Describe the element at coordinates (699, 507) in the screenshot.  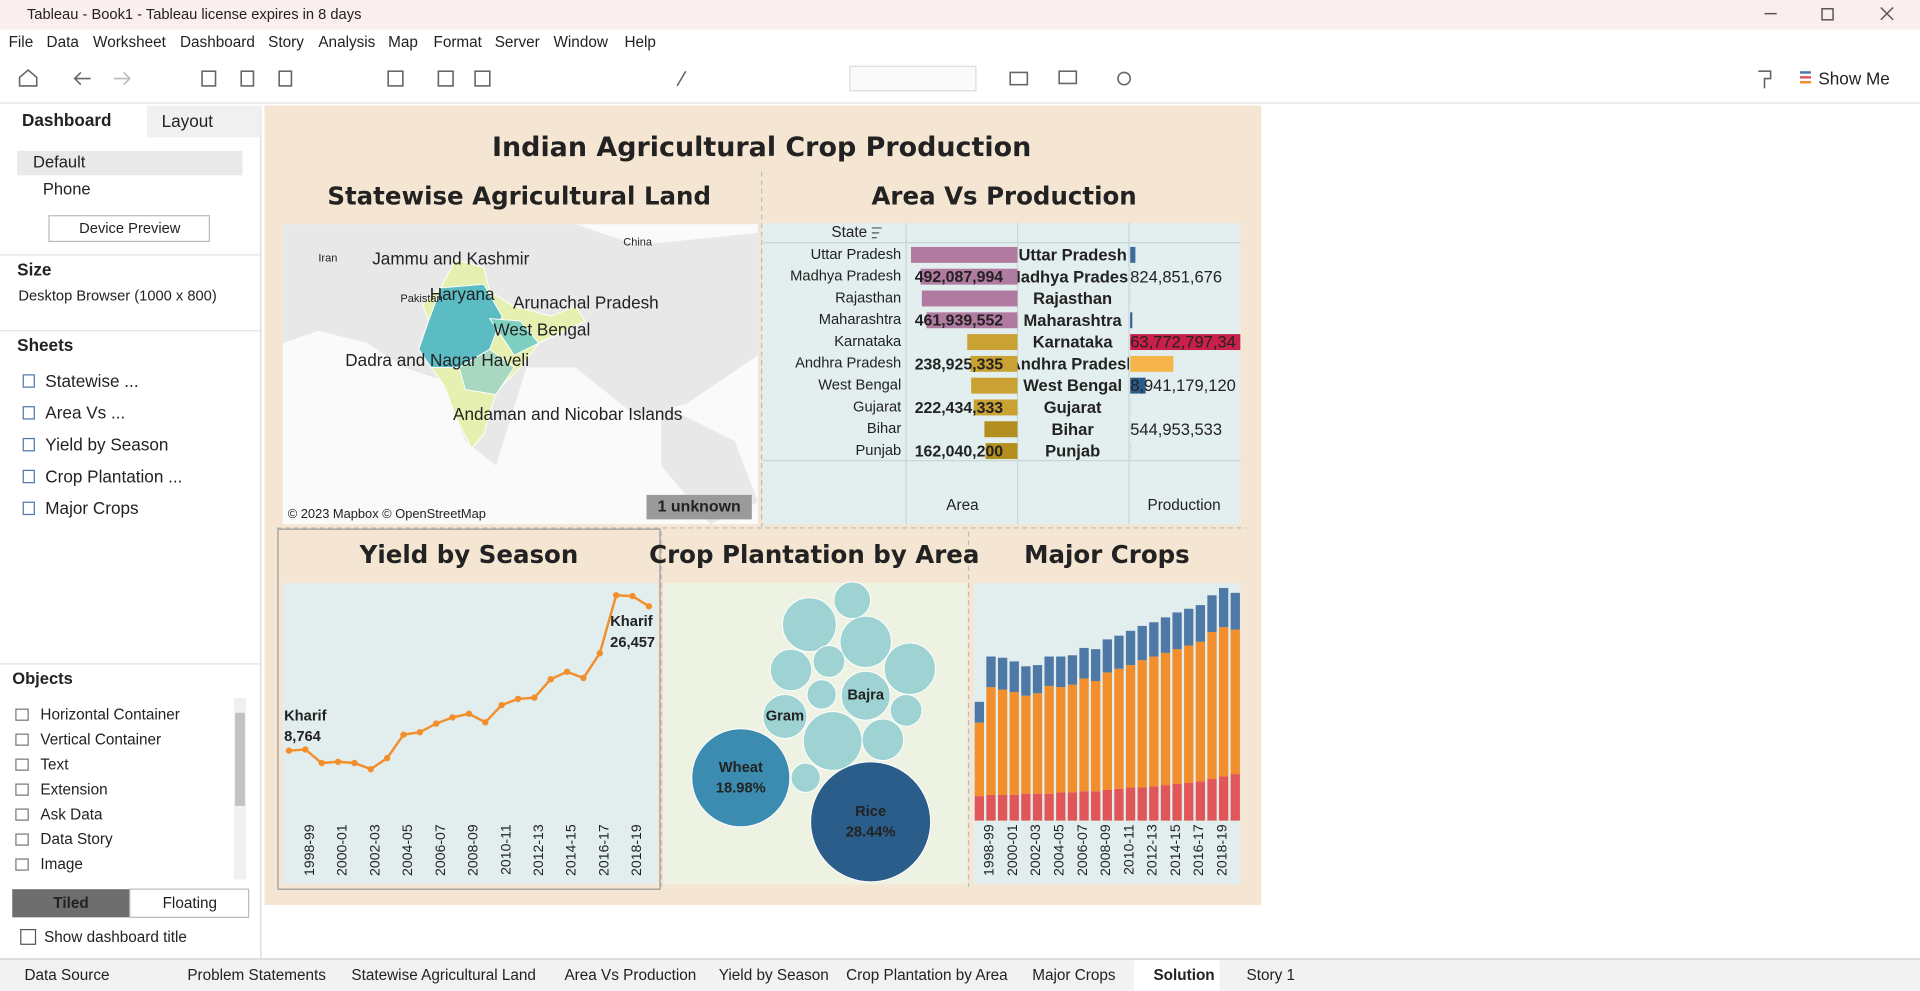
I see `unknown-badge` at that location.